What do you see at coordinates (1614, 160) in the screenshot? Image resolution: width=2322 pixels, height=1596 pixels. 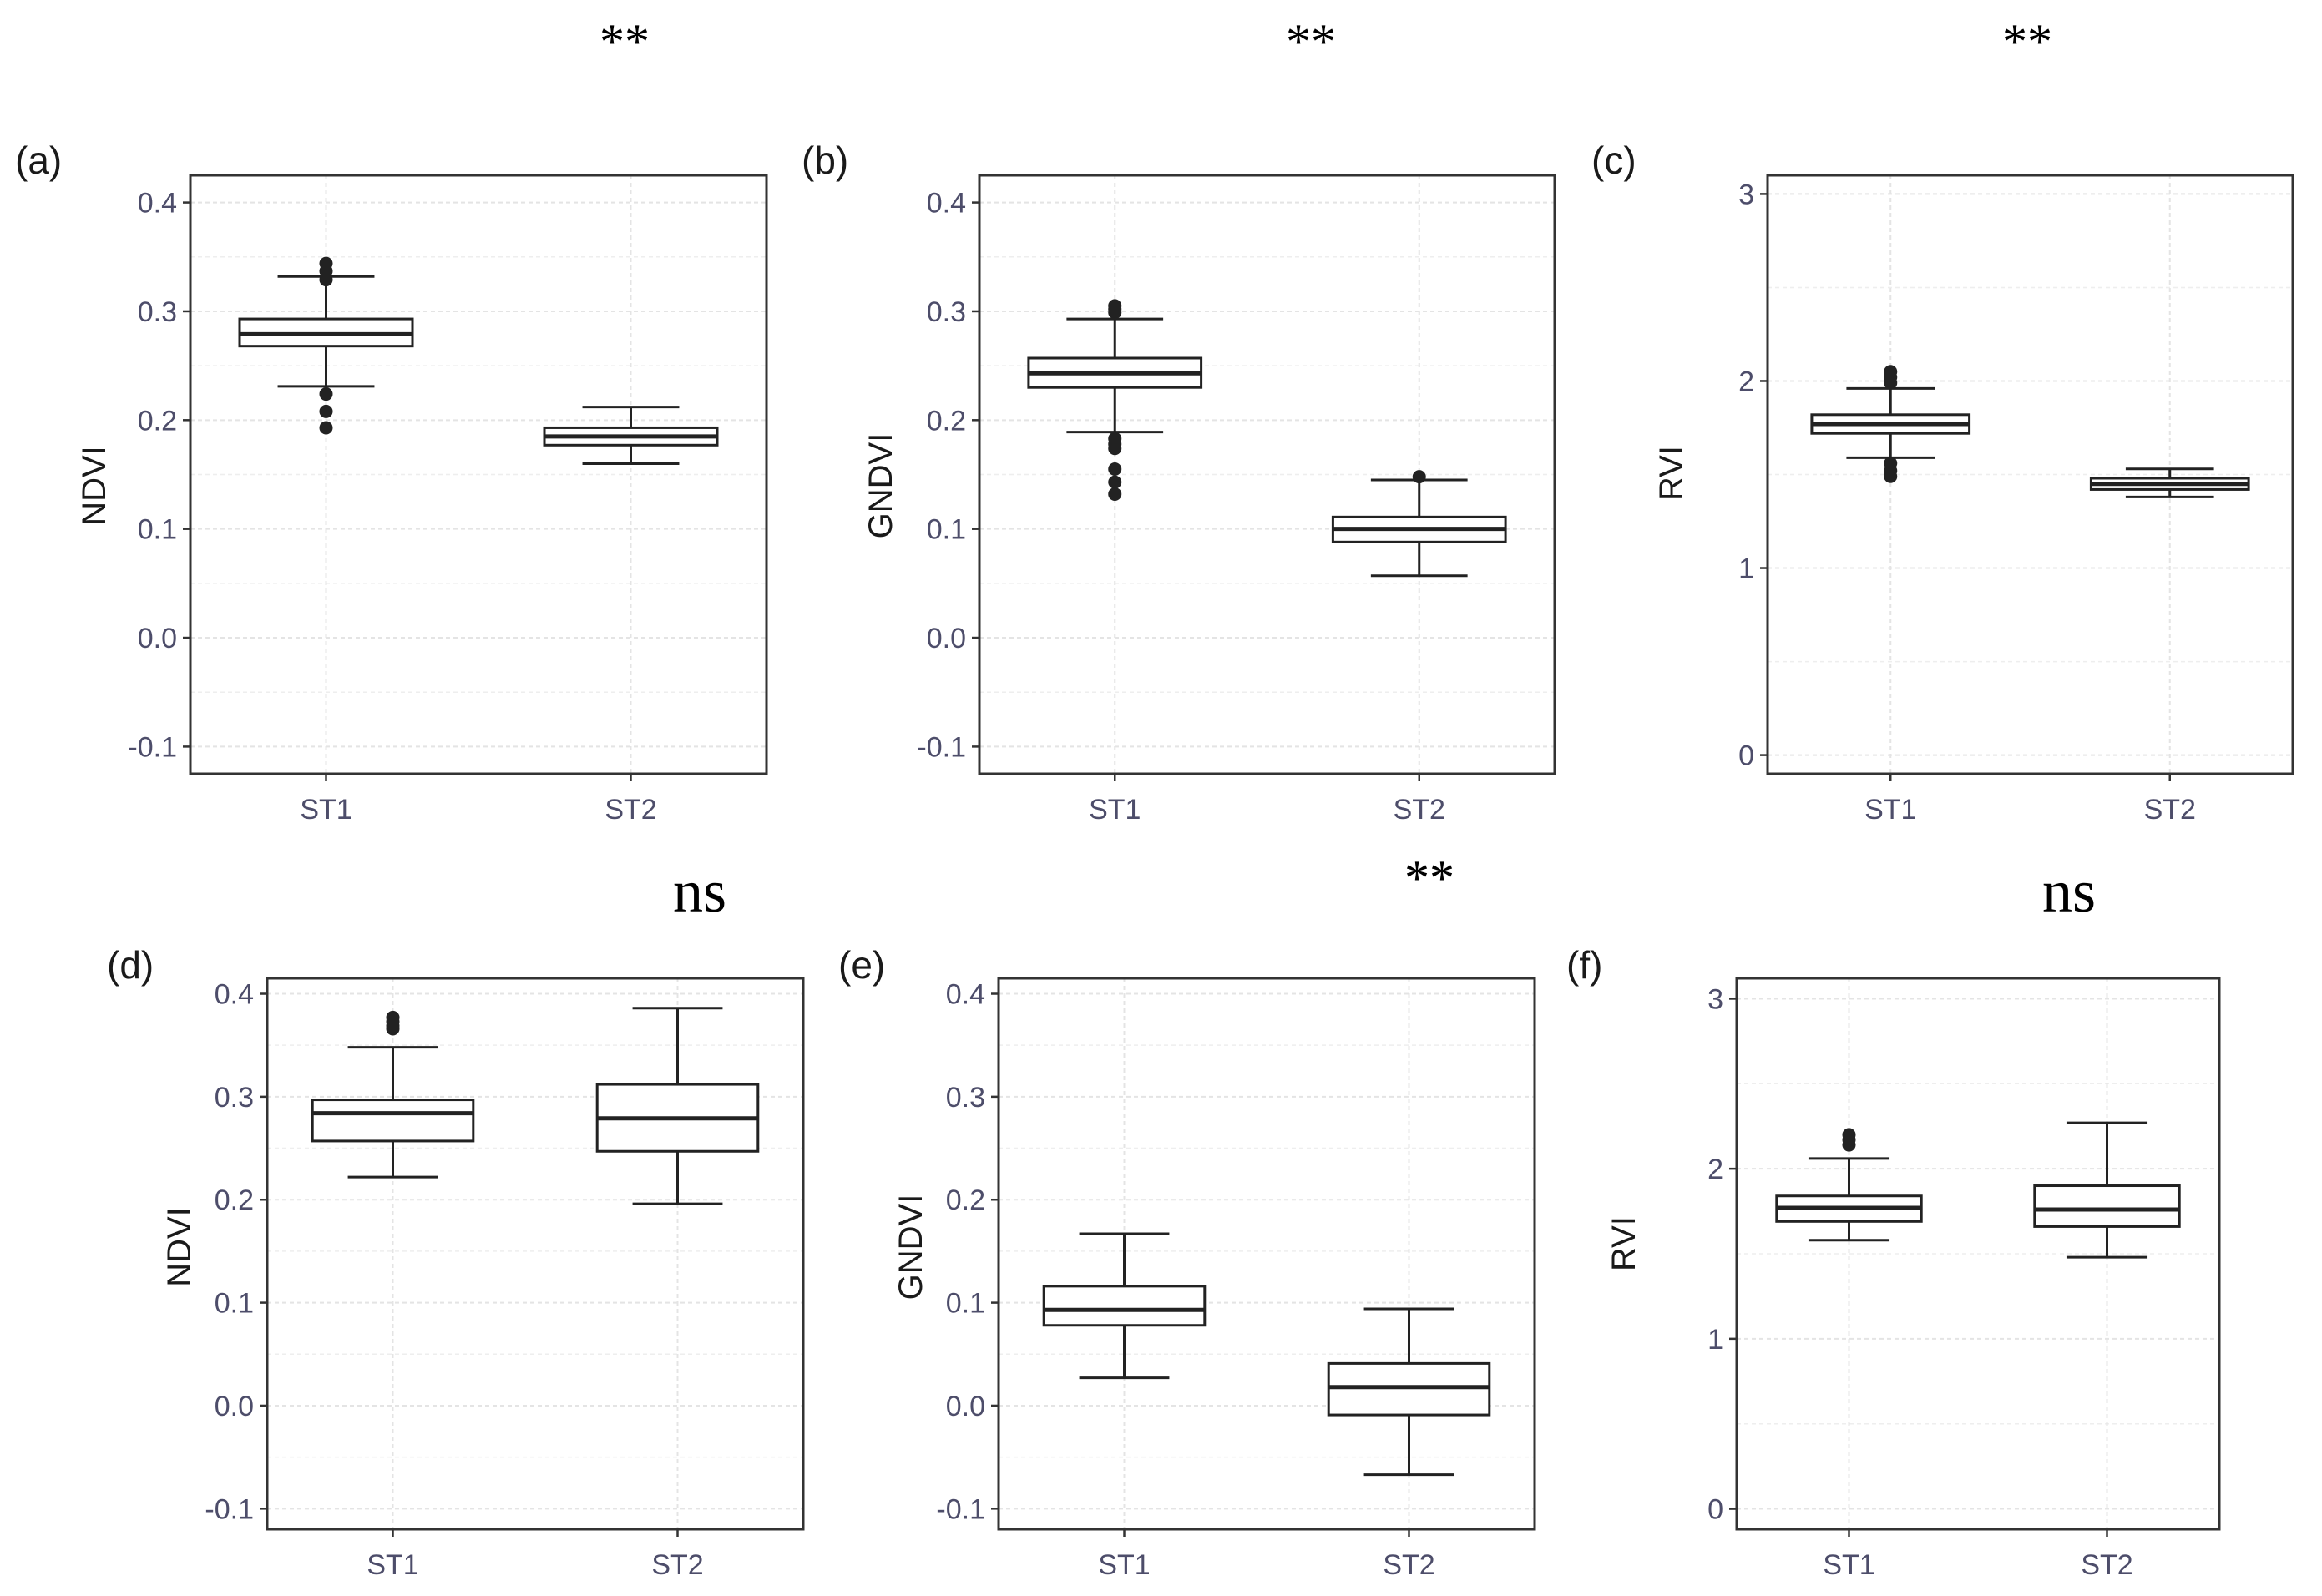 I see `panel-label: (c)` at bounding box center [1614, 160].